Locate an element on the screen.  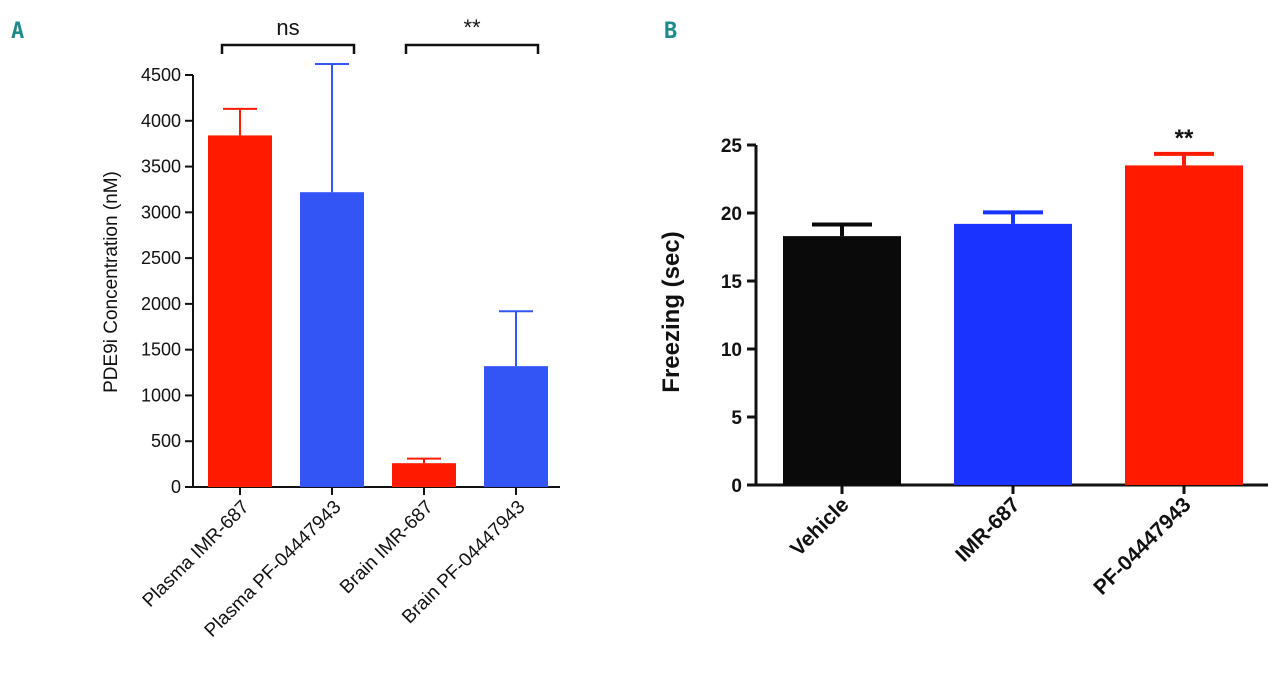
y-tick-label: 2000 is located at coordinates (161, 304).